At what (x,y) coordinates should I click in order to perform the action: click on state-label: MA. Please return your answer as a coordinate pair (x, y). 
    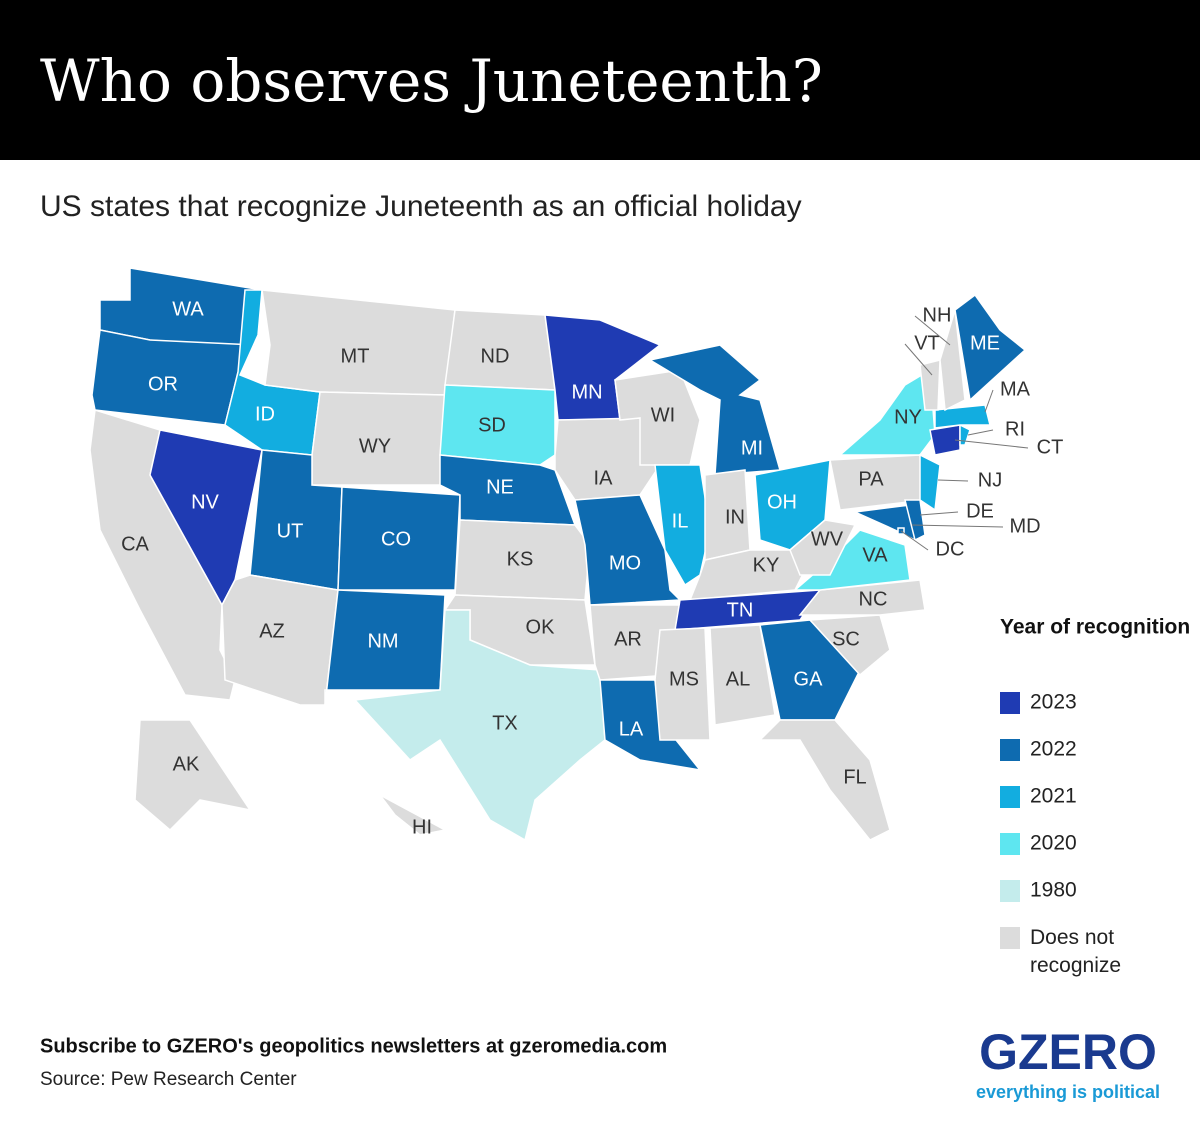
    Looking at the image, I should click on (1015, 389).